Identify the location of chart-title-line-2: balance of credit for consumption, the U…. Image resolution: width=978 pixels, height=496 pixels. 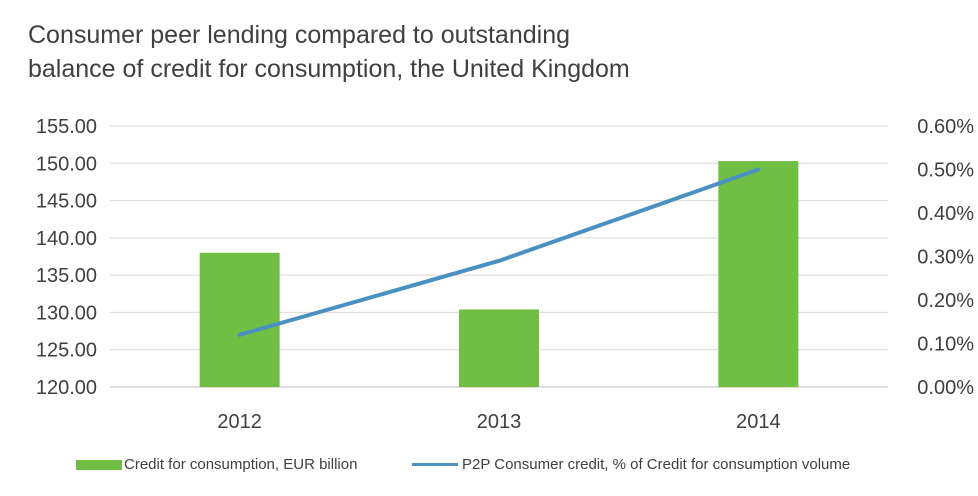
(329, 69).